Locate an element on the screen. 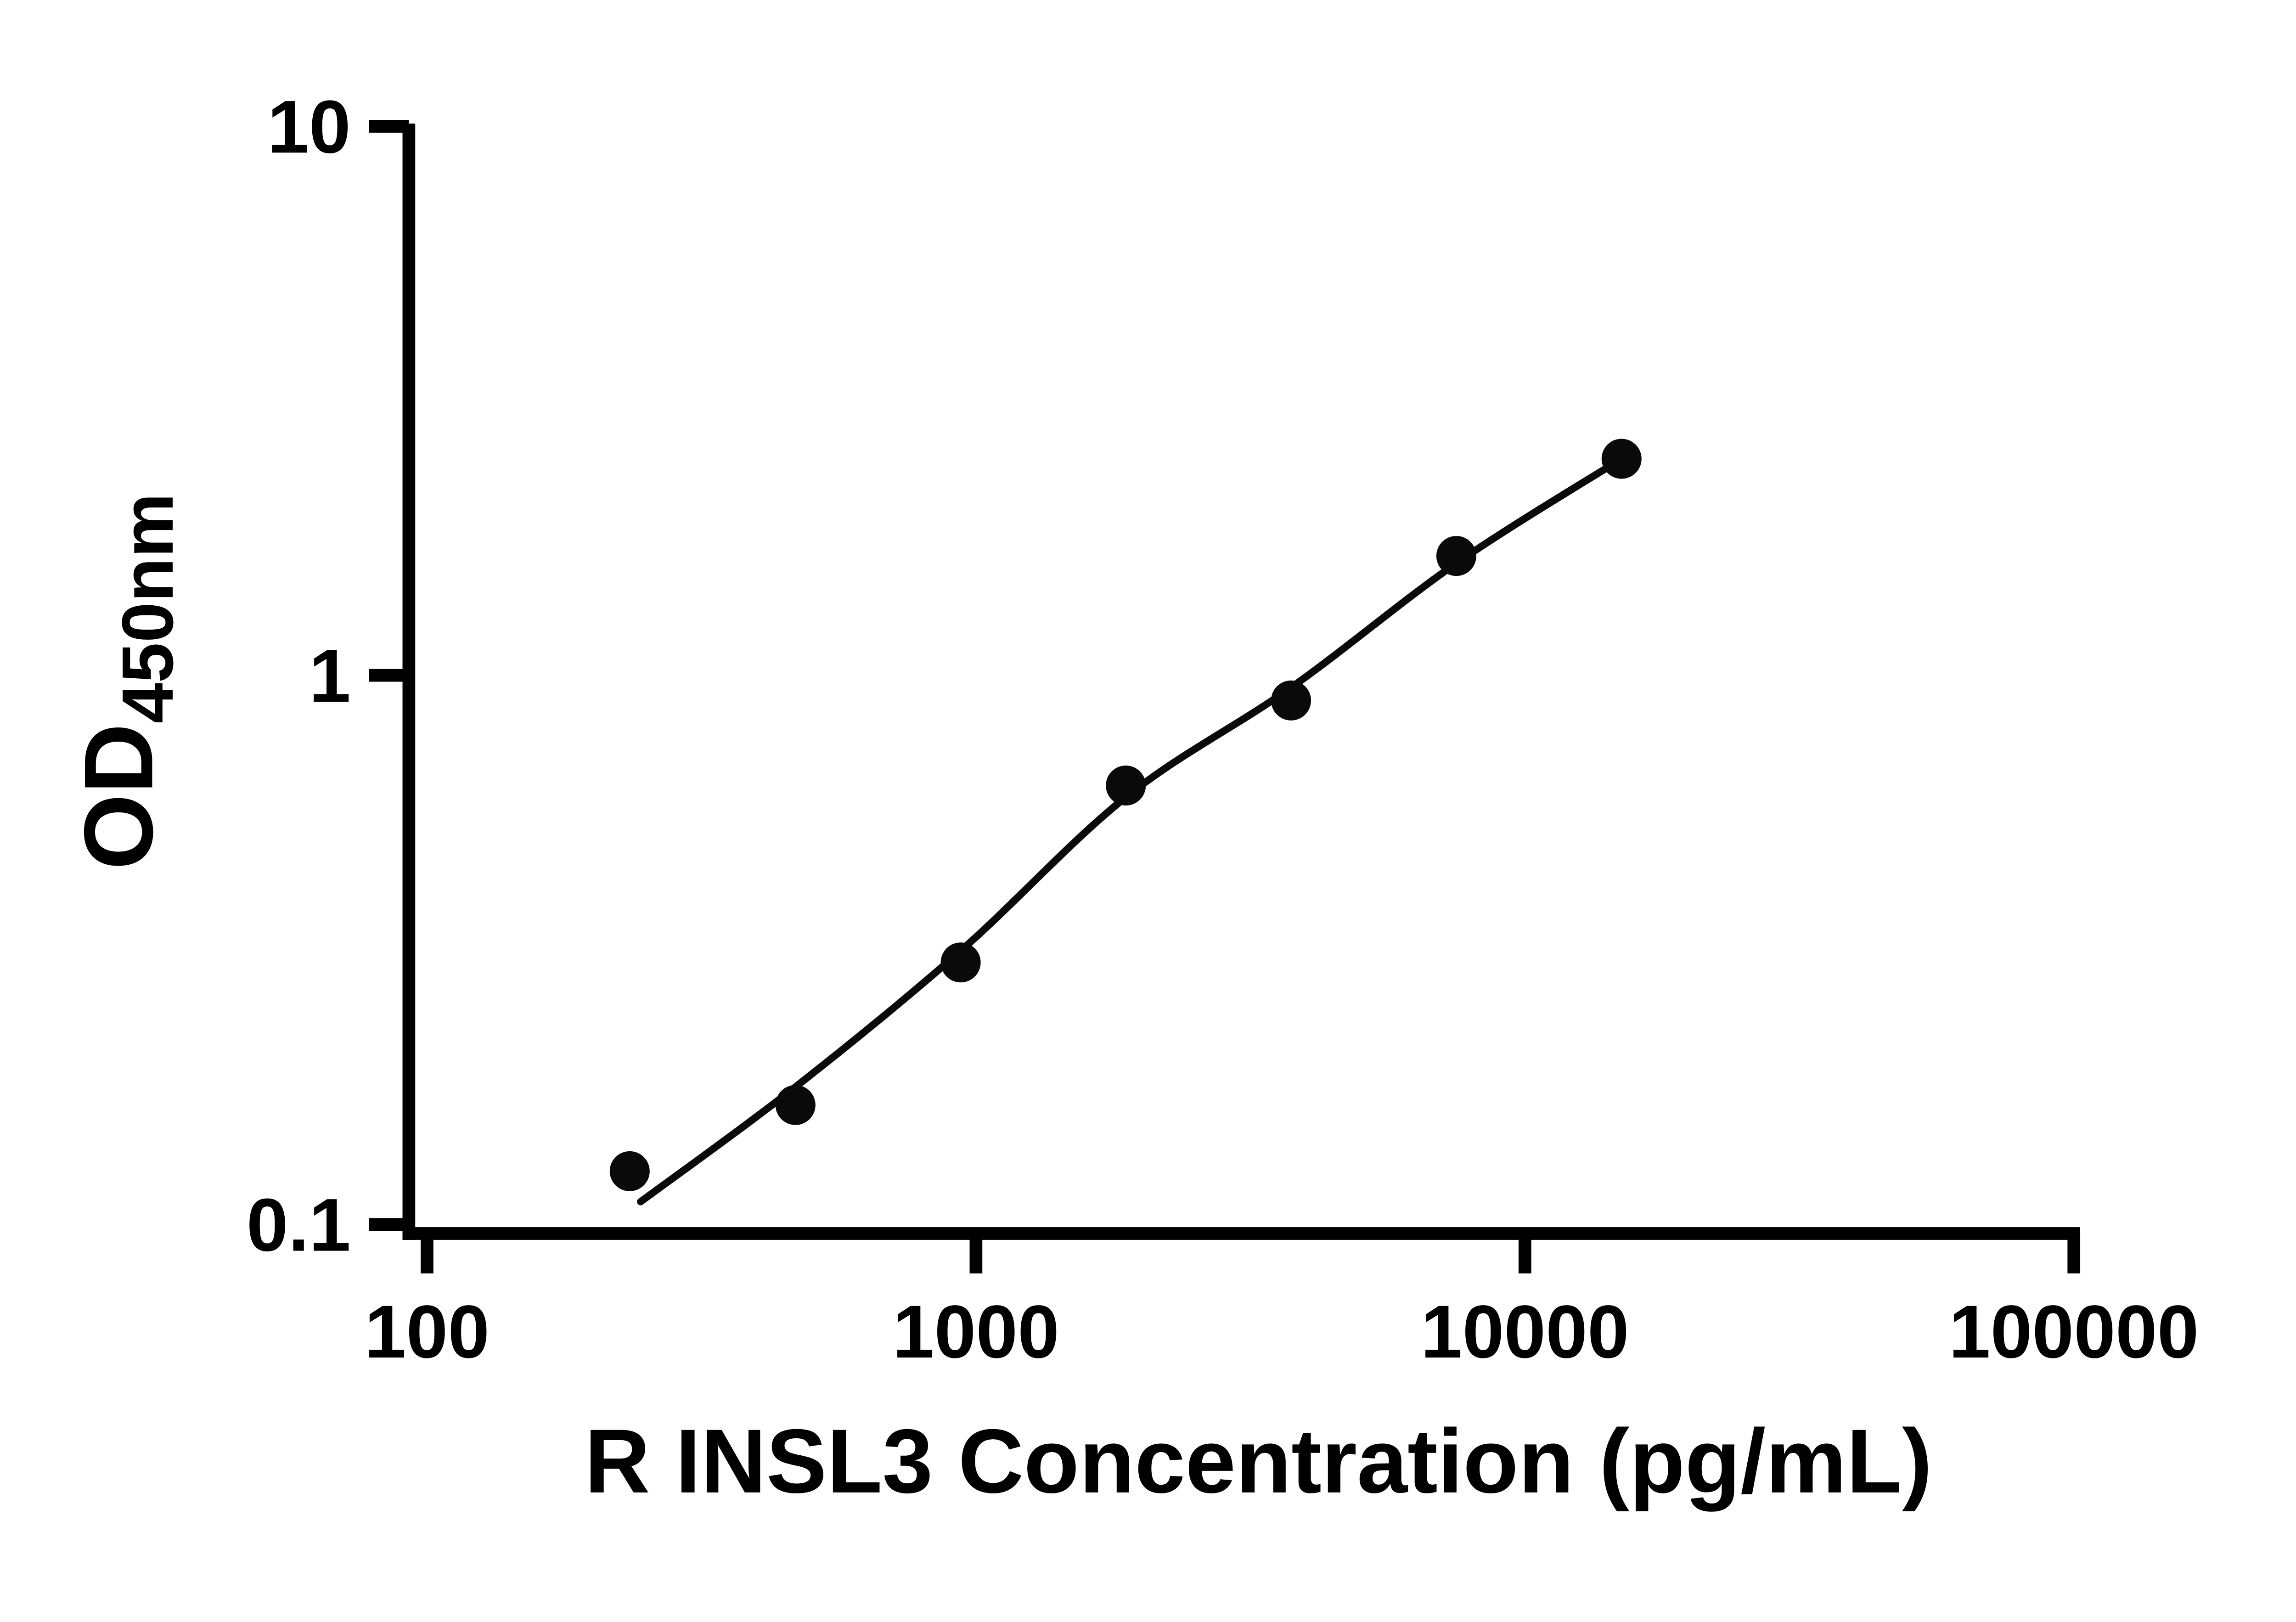 The image size is (2296, 1622). y-tick-label: 10 is located at coordinates (309, 127).